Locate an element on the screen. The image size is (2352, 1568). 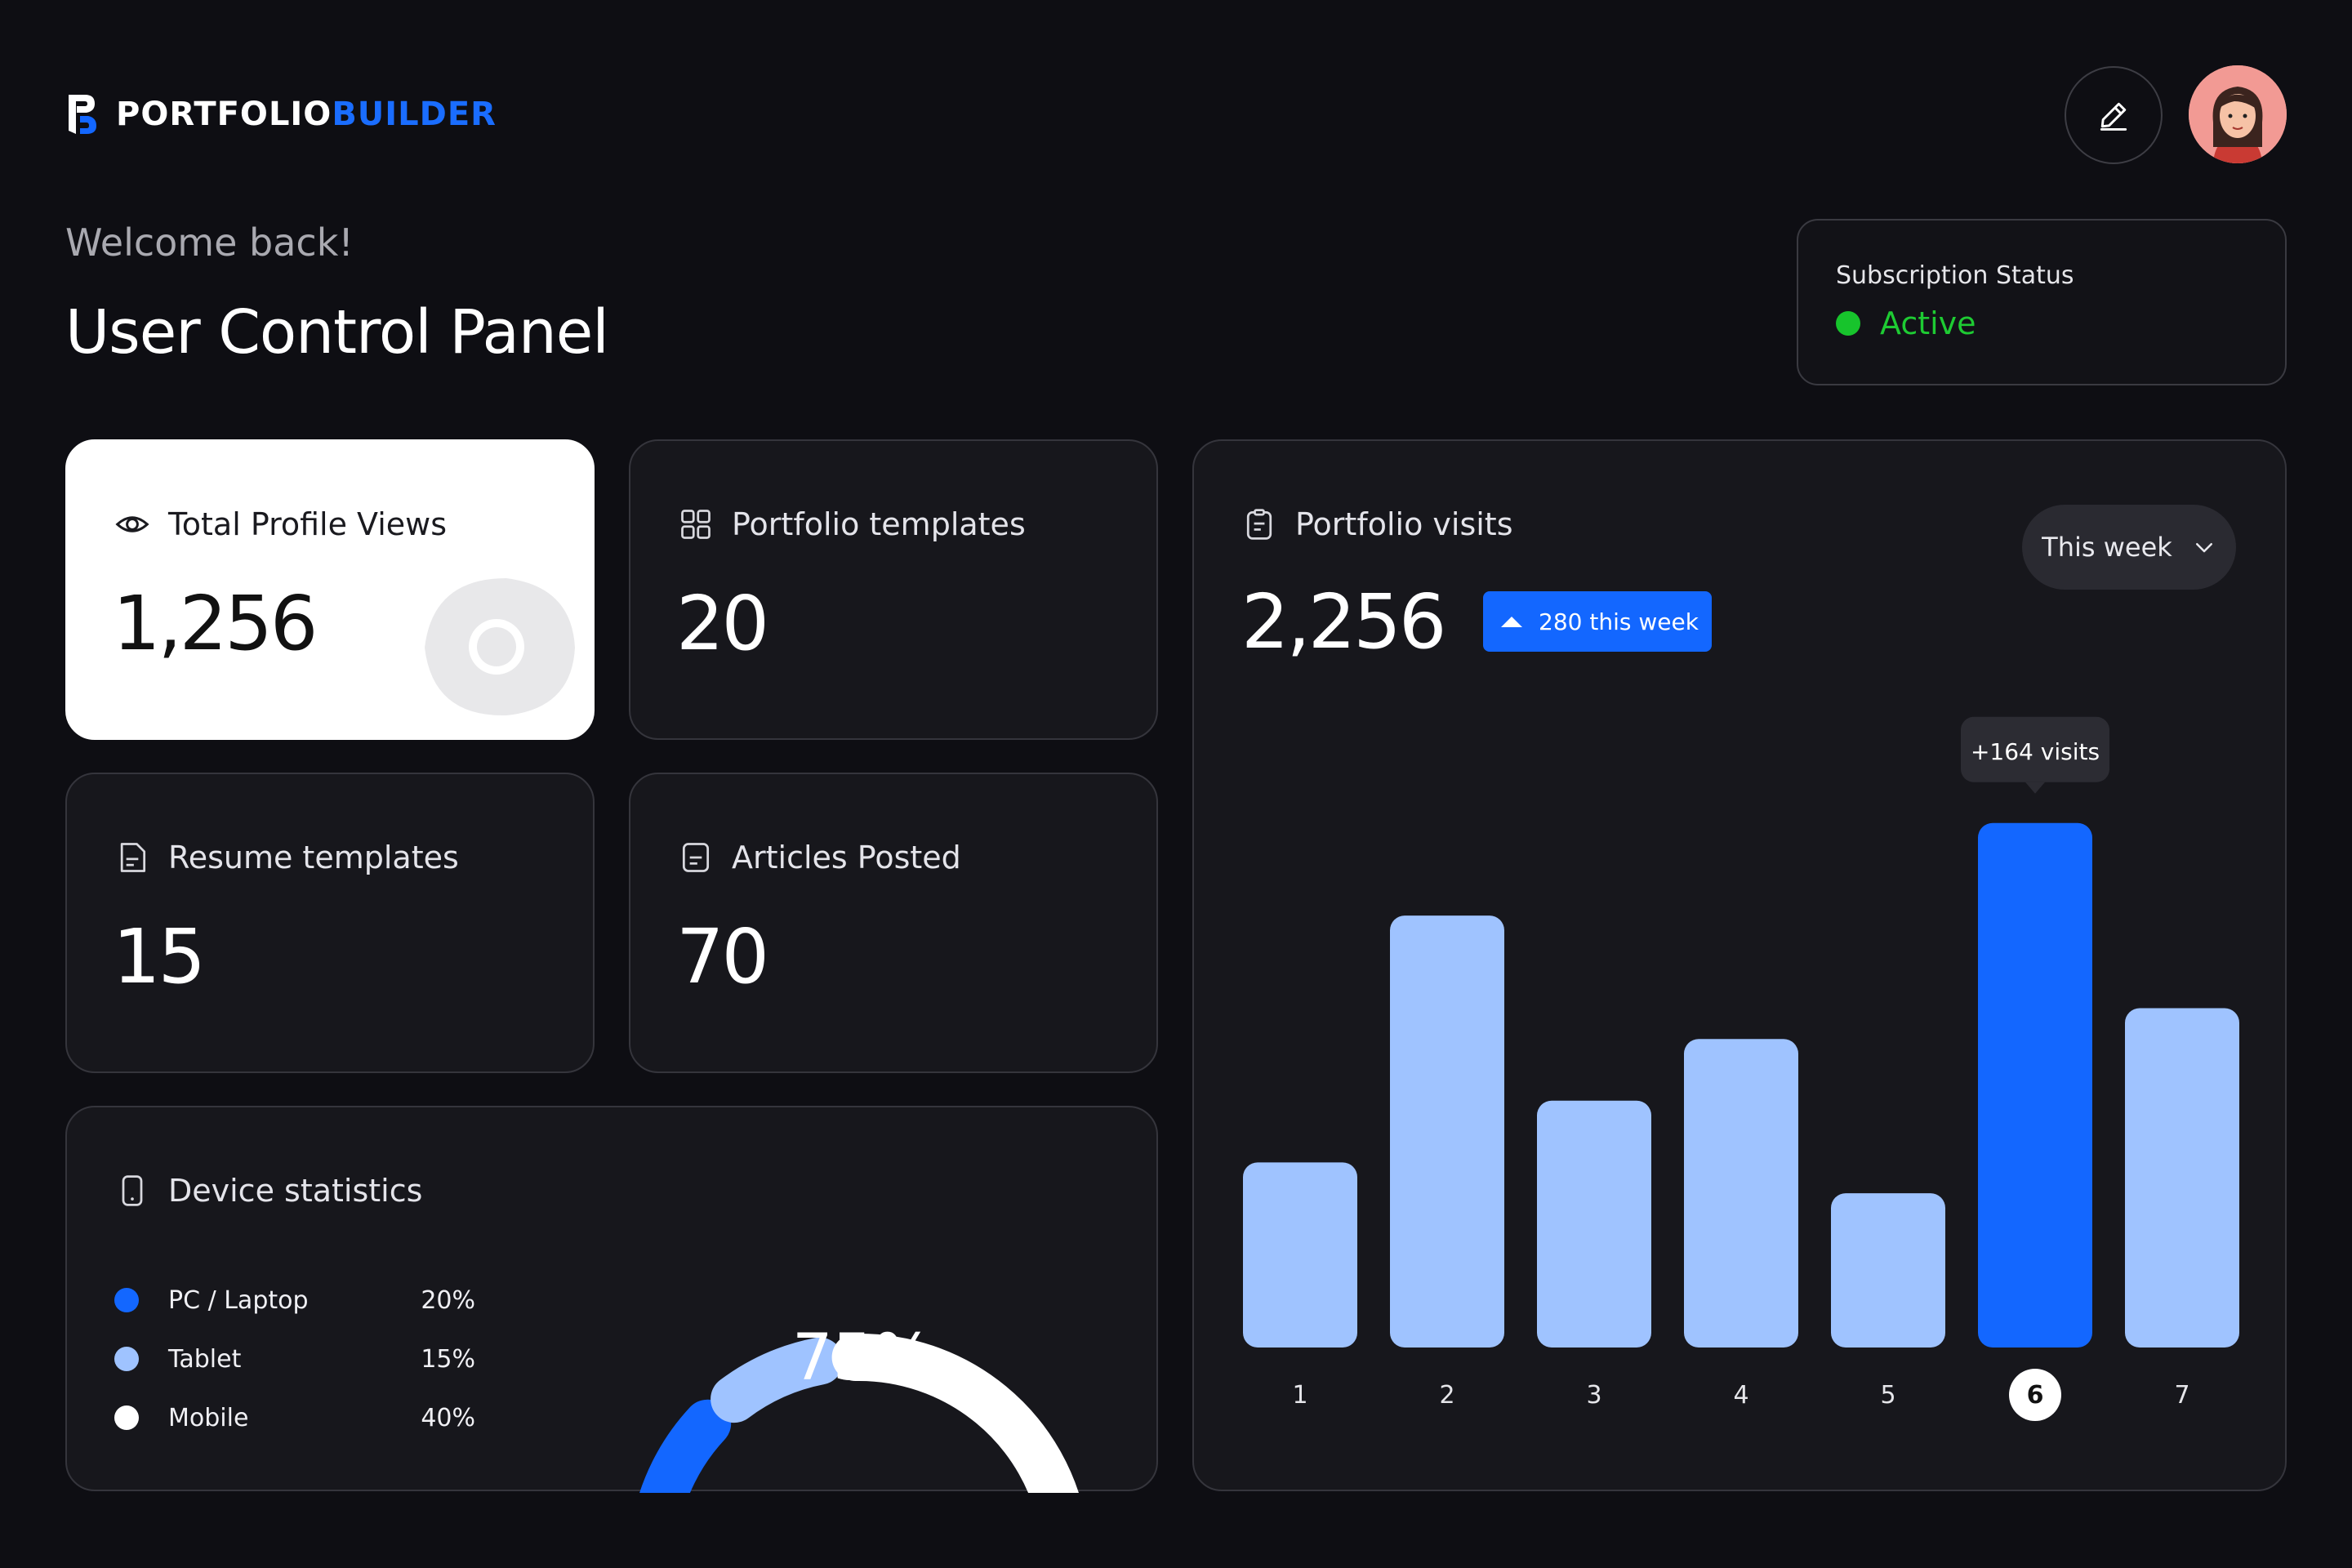
device-legend: PC / Laptop 20% Tablet 15% Mobile 40% is located at coordinates (294, 1359).